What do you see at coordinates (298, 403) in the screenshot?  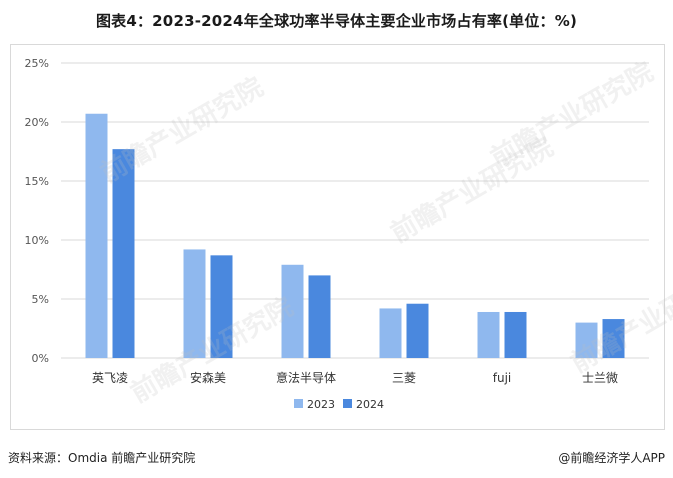 I see `legend-swatch-2023` at bounding box center [298, 403].